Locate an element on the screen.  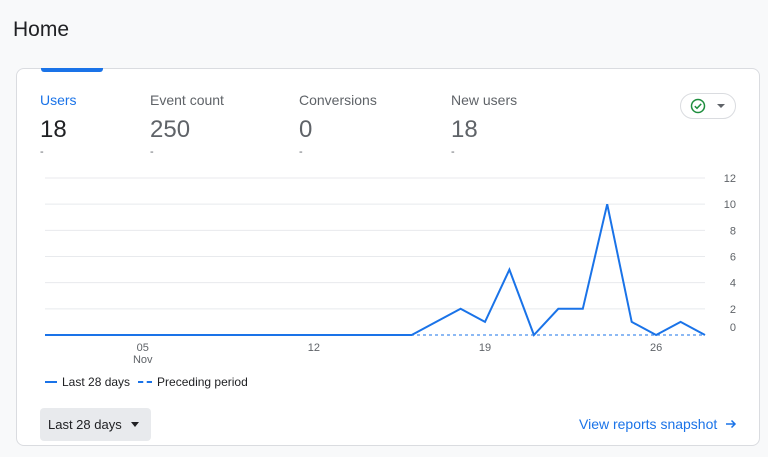
snapshot-link-label: View reports snapshot is located at coordinates (648, 424).